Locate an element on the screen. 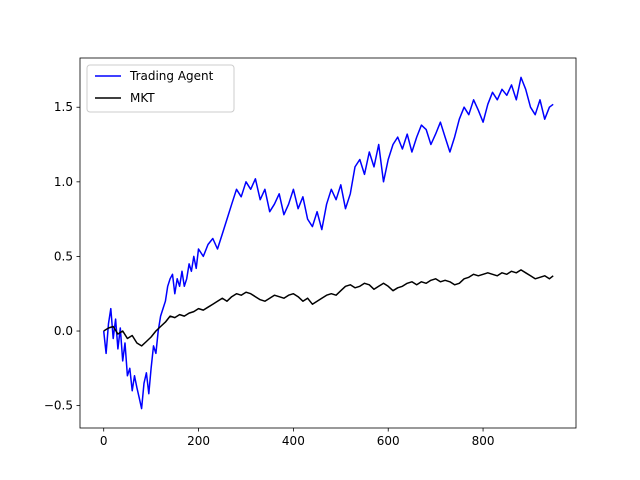  legend: Trading Agent MKT is located at coordinates (160, 88).